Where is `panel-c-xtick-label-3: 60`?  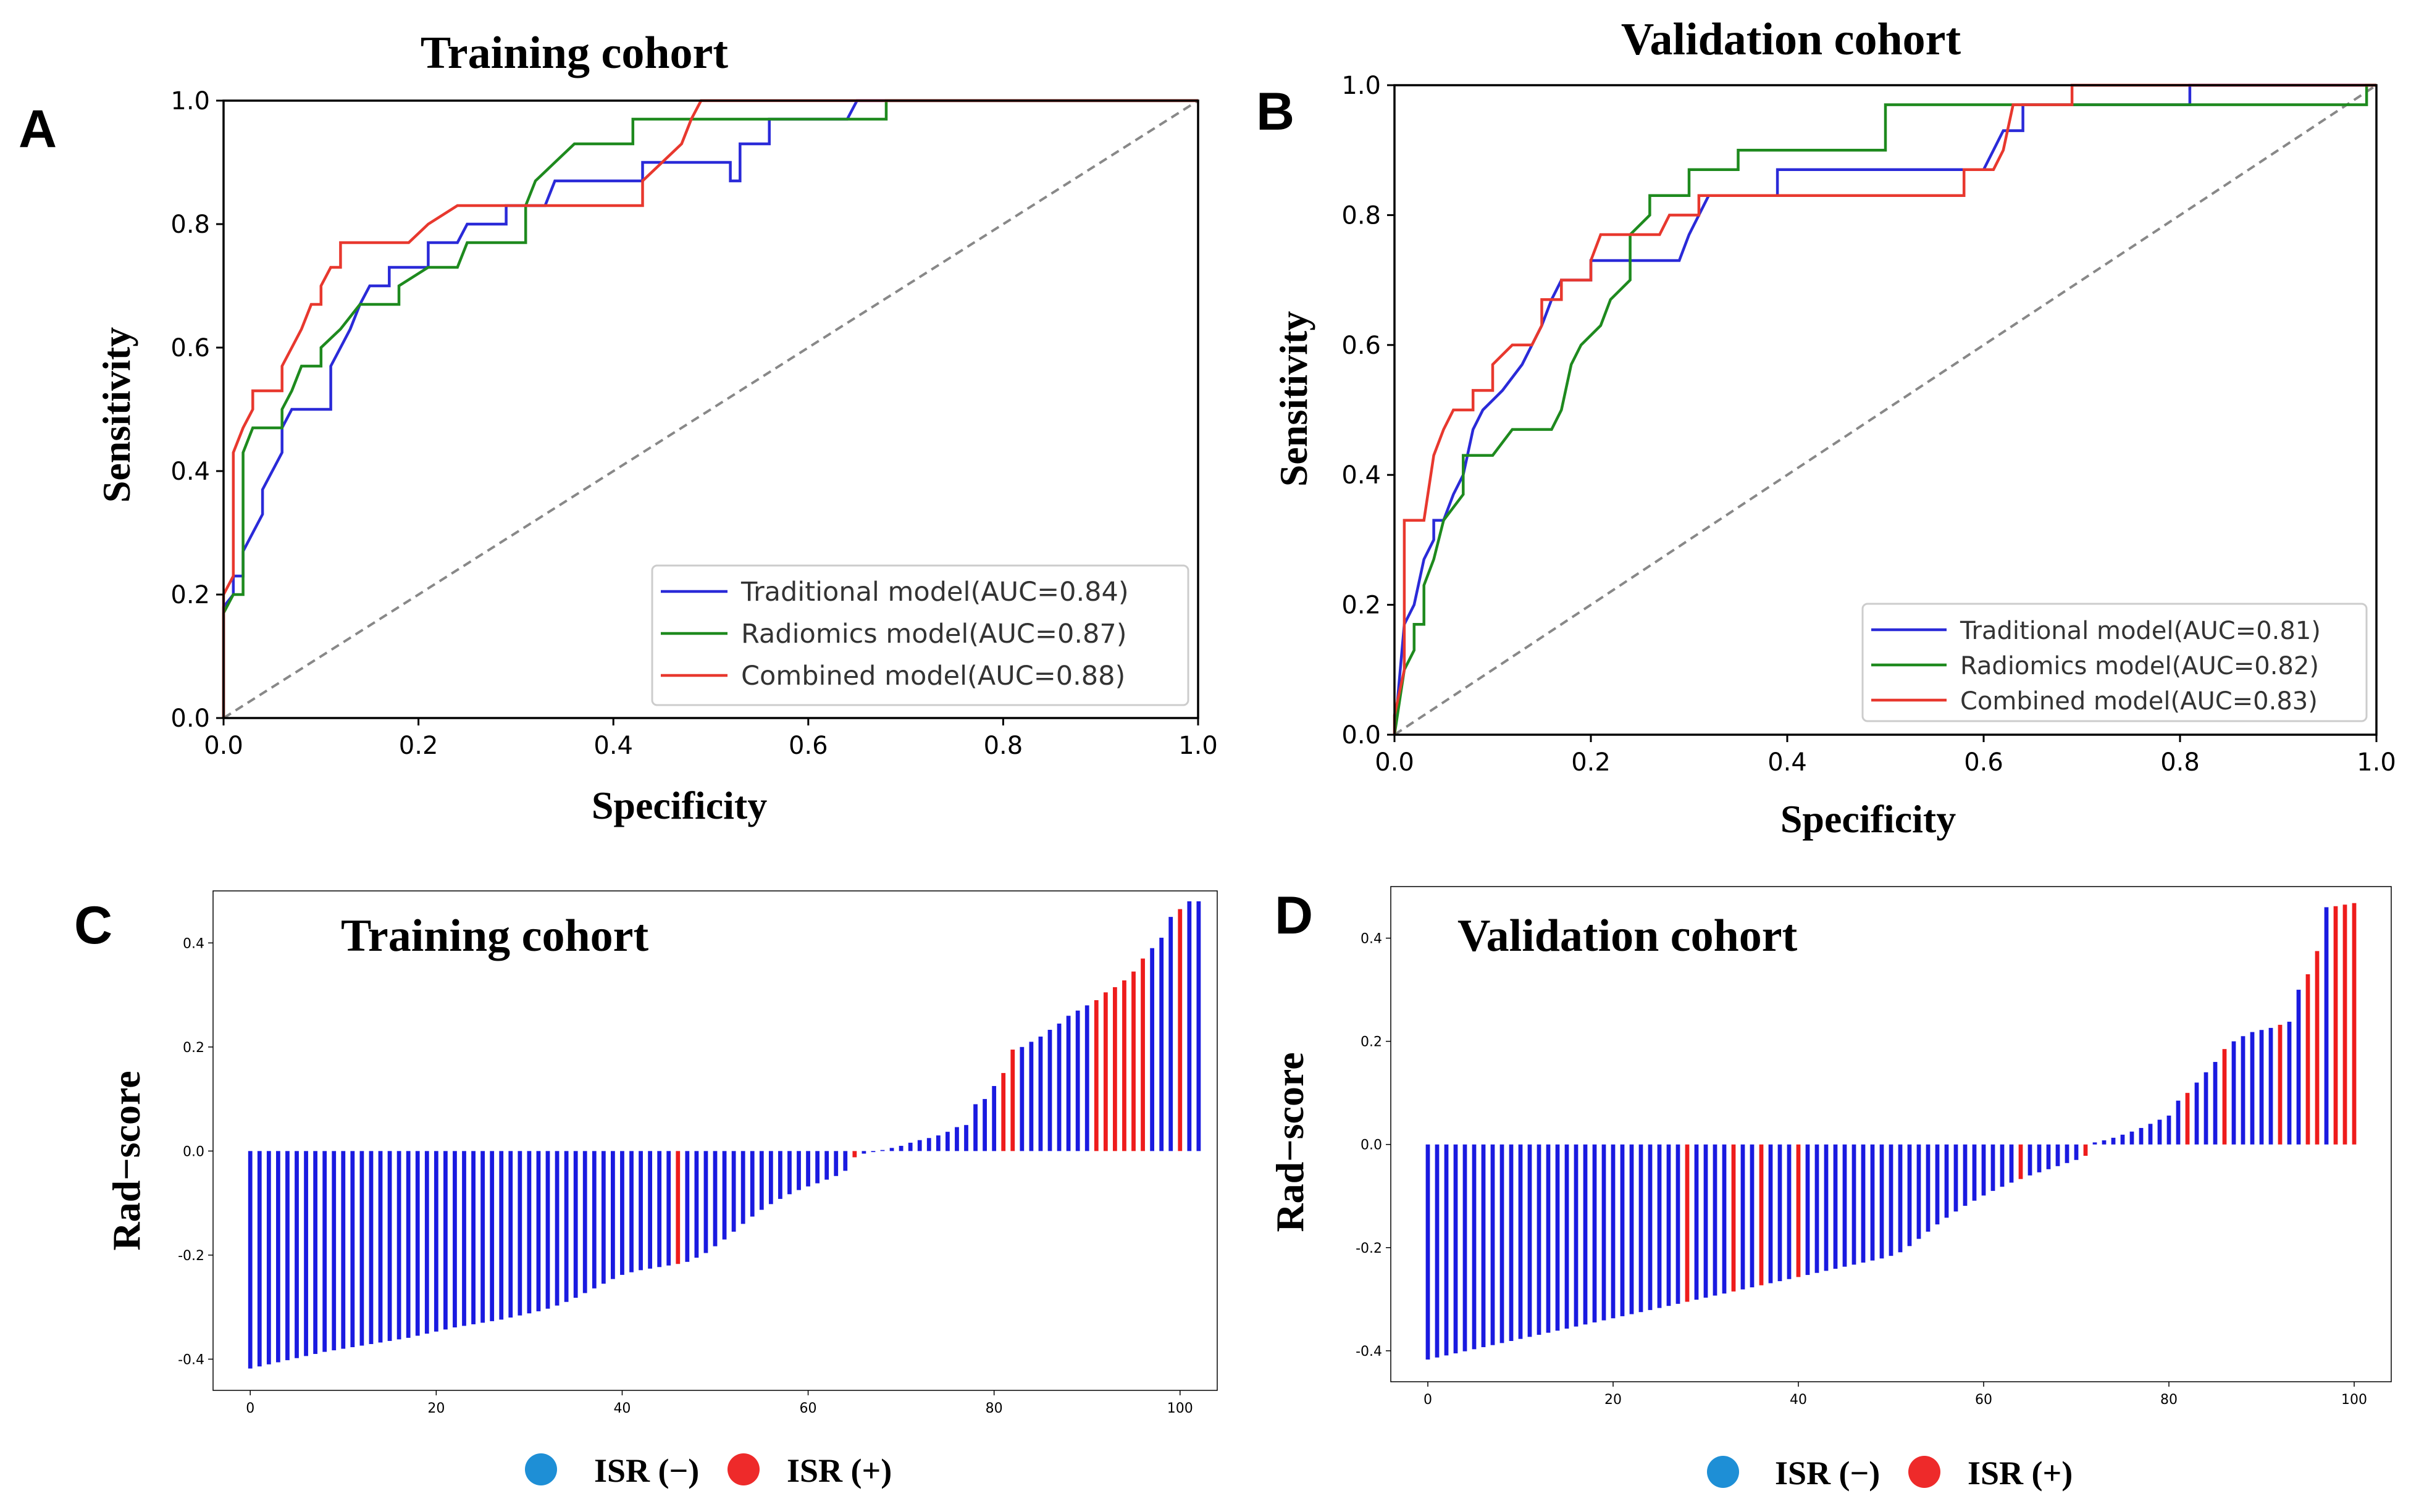 panel-c-xtick-label-3: 60 is located at coordinates (808, 1408).